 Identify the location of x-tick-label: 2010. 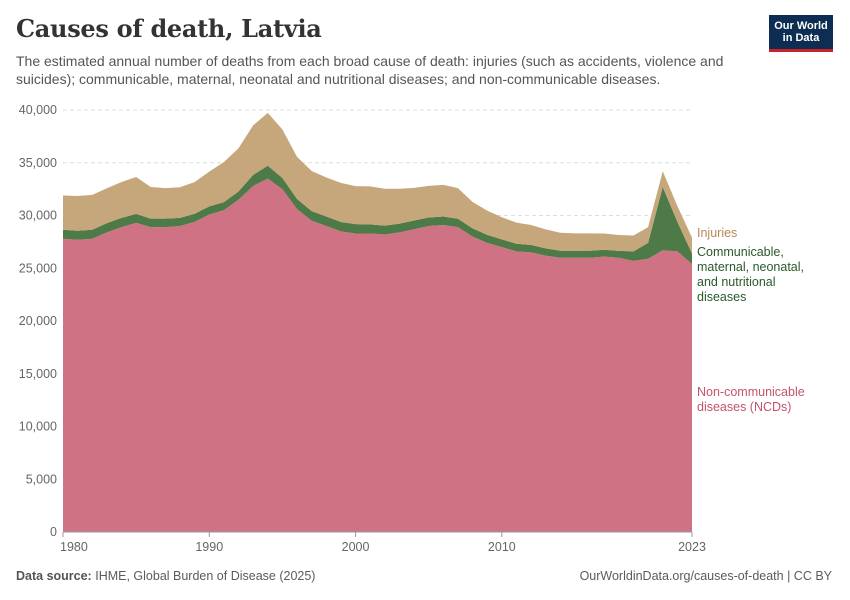
(502, 547).